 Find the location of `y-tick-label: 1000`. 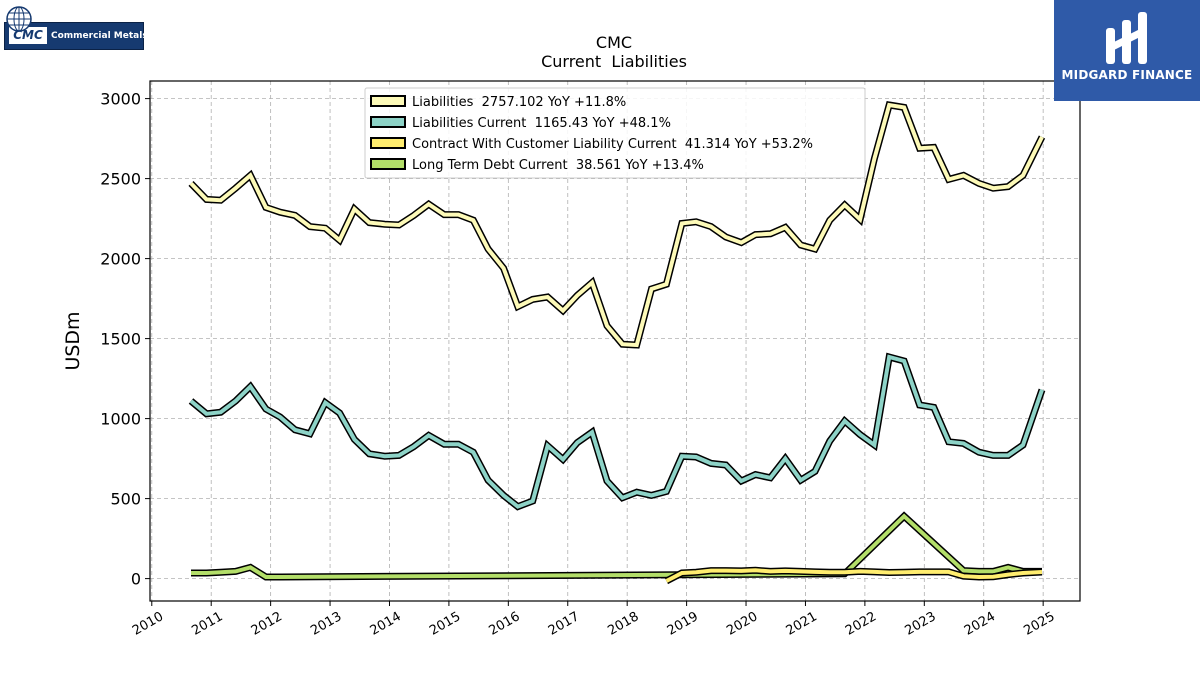

y-tick-label: 1000 is located at coordinates (120, 419).